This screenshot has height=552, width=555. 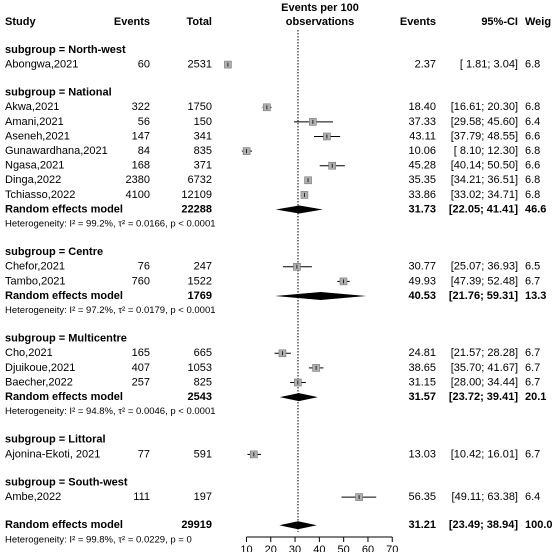 What do you see at coordinates (203, 454) in the screenshot?
I see `total: 591` at bounding box center [203, 454].